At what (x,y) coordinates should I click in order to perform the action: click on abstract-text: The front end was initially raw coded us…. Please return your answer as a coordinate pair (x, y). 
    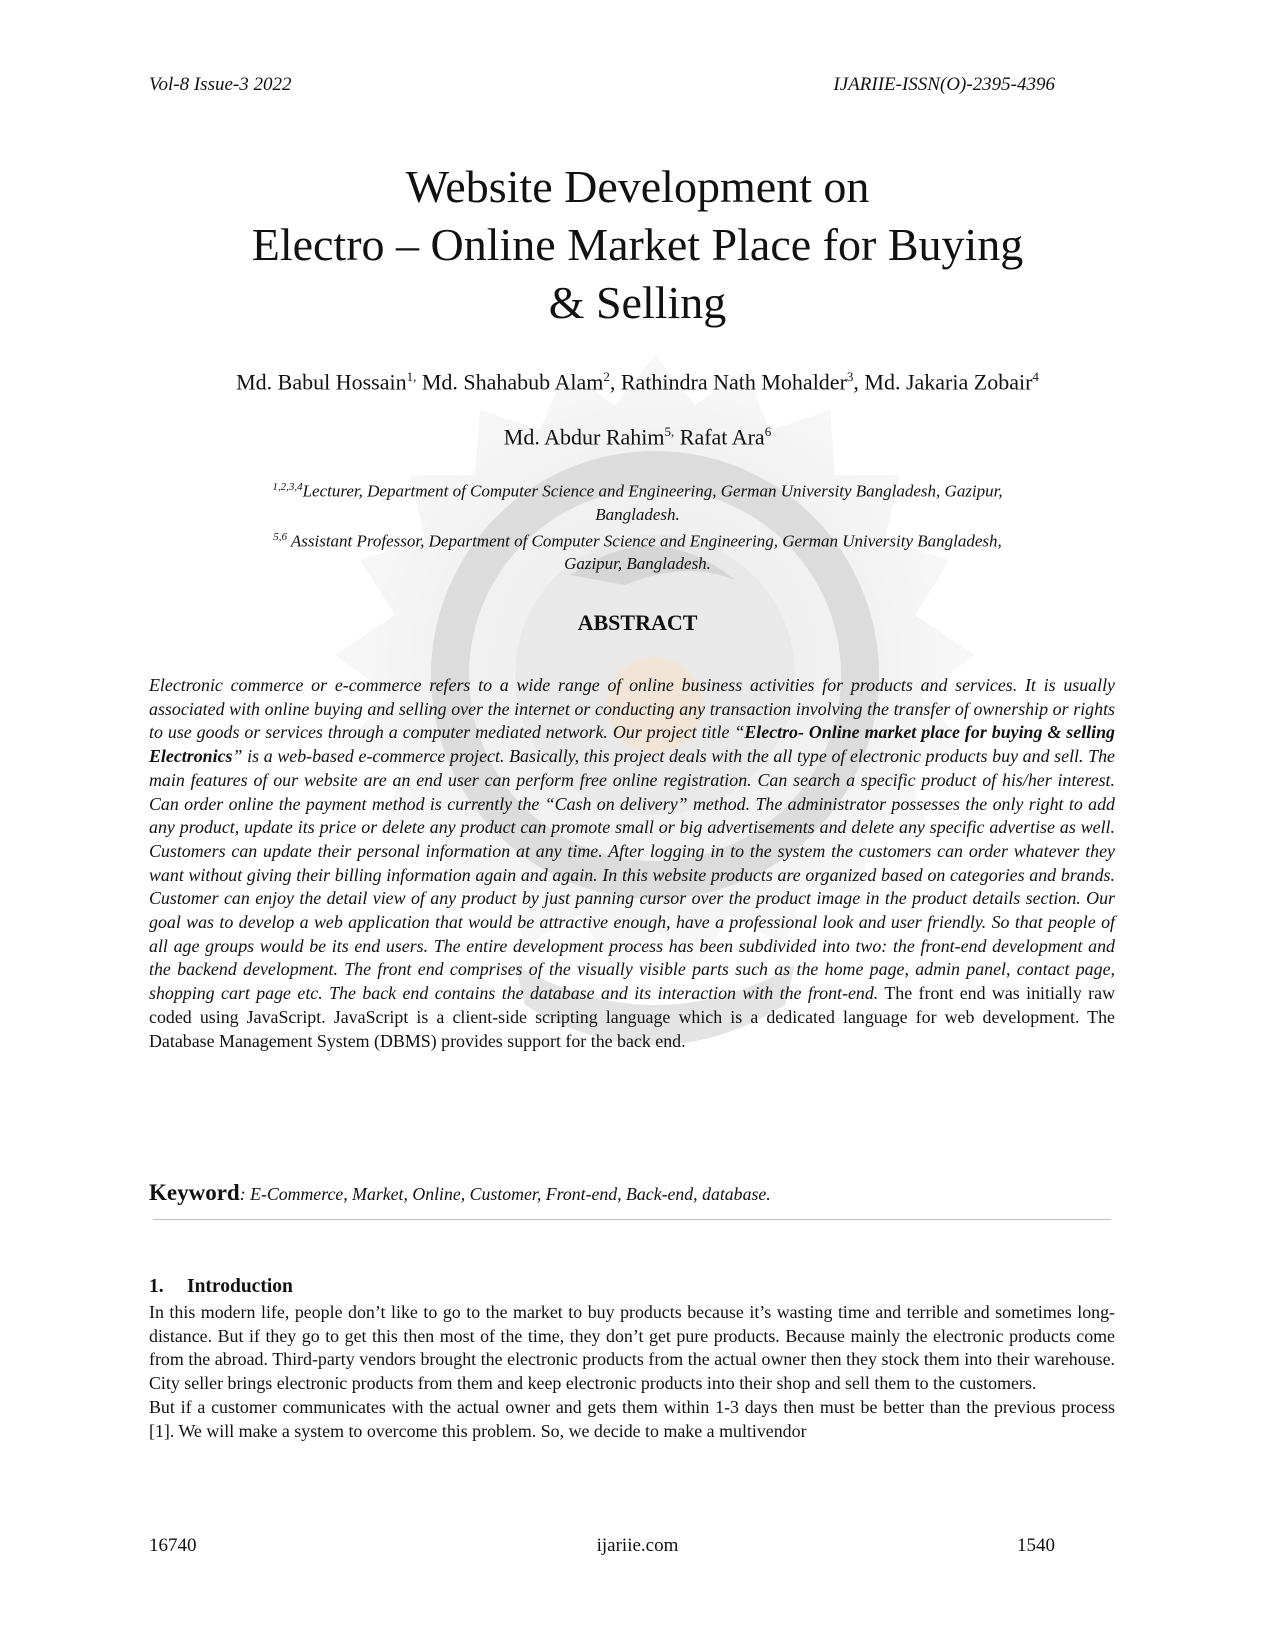
    Looking at the image, I should click on (632, 1017).